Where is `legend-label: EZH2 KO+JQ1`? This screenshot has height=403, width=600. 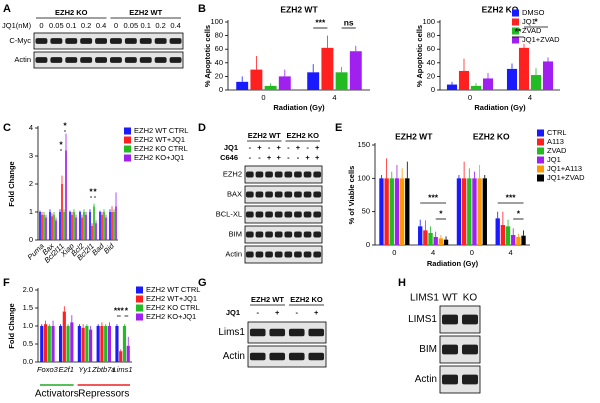
legend-label: EZH2 KO+JQ1 is located at coordinates (171, 316).